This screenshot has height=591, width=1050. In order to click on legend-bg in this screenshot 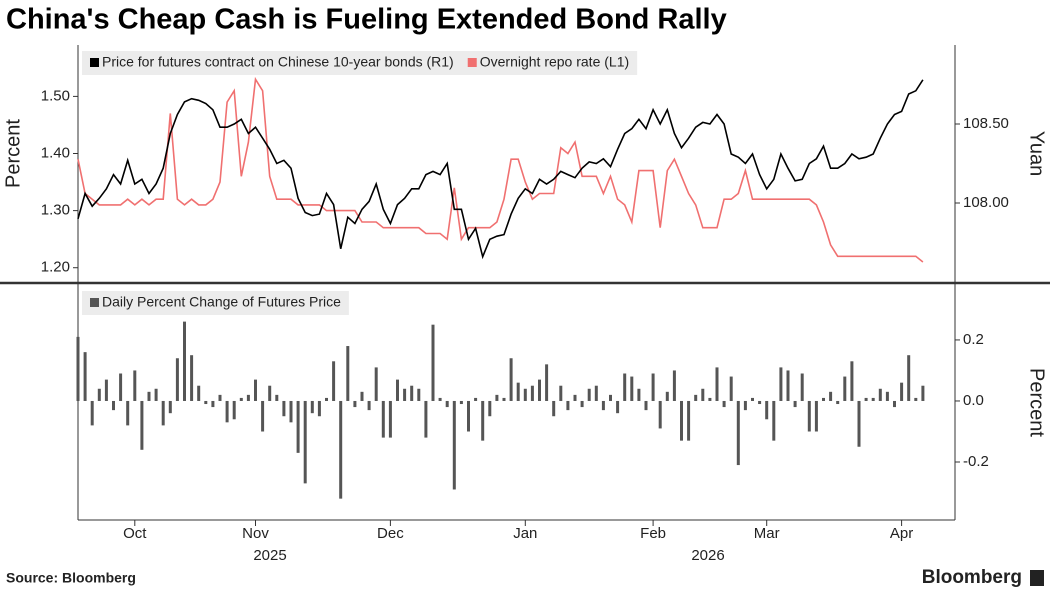, I will do `click(360, 63)`.